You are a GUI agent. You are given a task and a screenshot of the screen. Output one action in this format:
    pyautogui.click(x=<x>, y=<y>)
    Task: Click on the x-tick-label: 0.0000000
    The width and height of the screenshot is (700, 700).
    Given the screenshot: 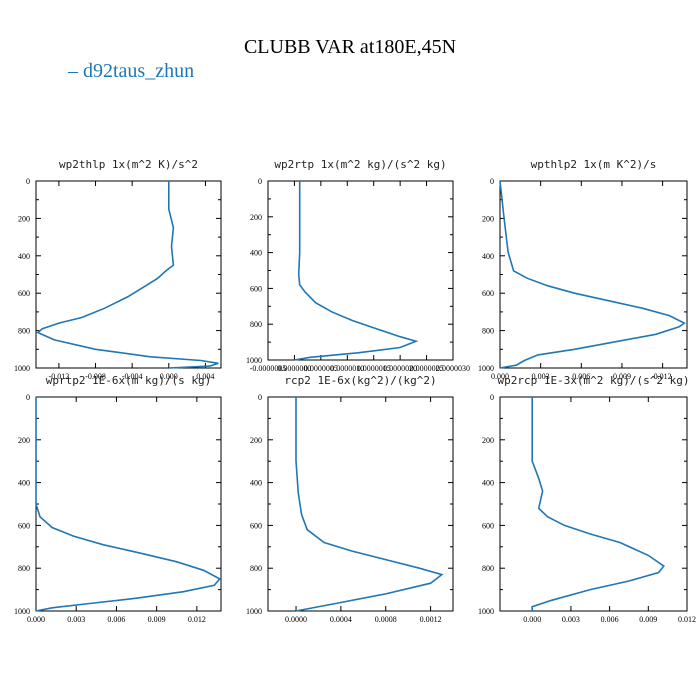 What is the action you would take?
    pyautogui.click(x=294, y=368)
    